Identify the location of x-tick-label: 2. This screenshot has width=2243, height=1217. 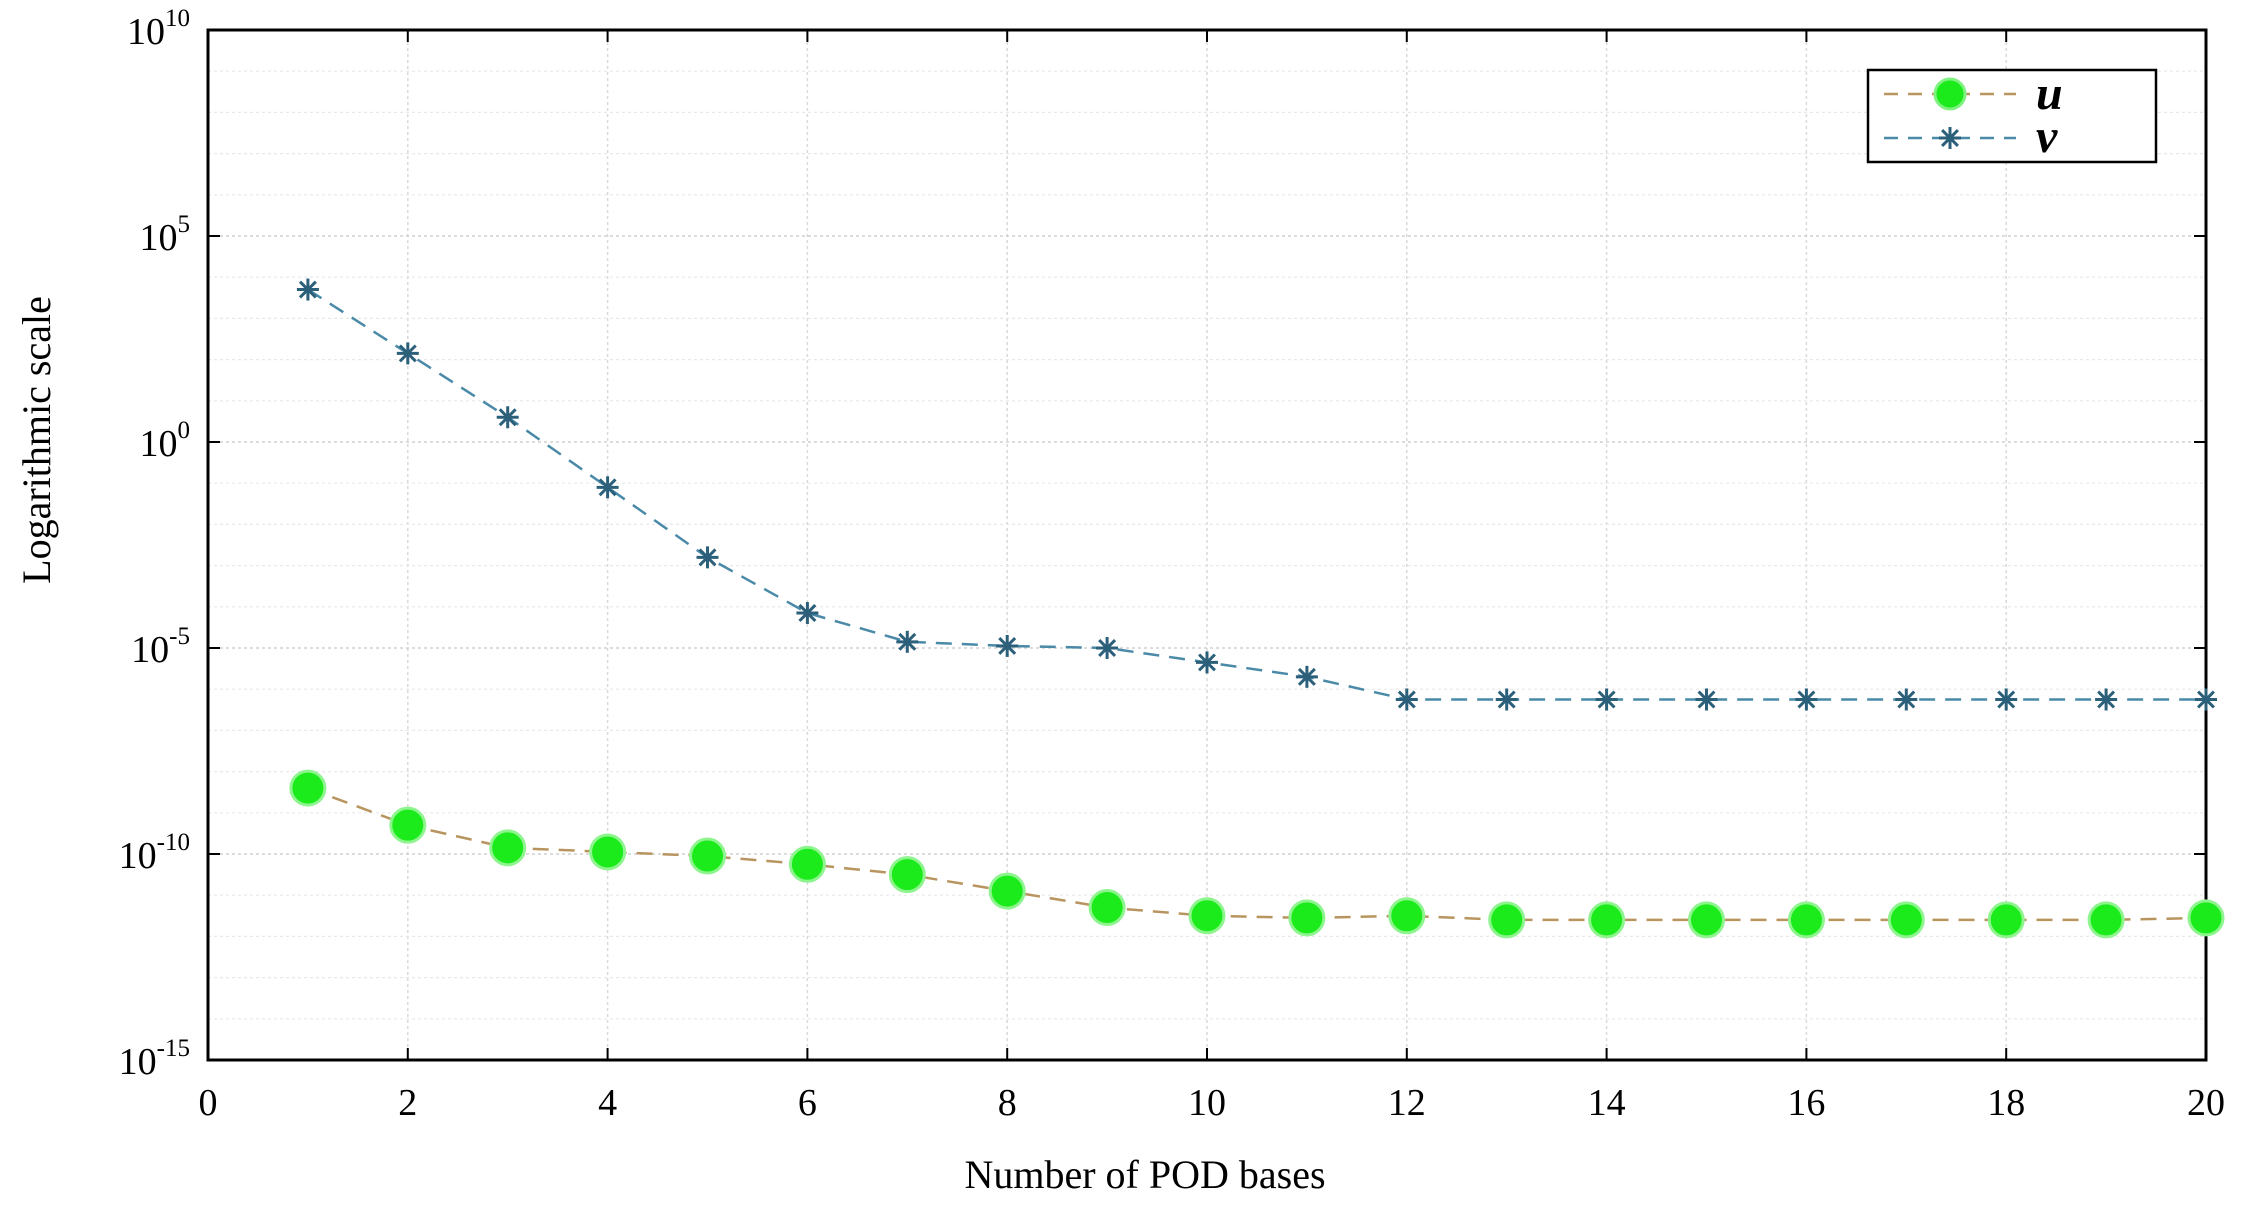
(407, 1103).